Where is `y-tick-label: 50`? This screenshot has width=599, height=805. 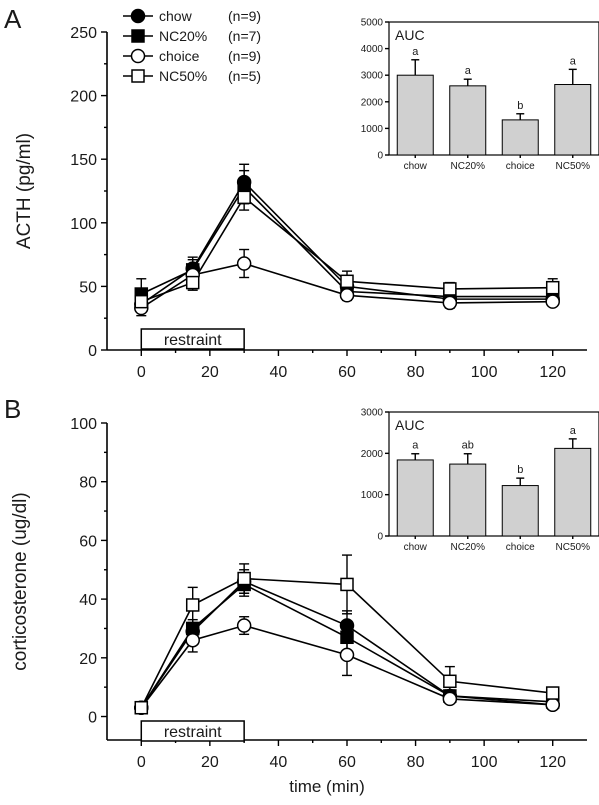
y-tick-label: 50 is located at coordinates (88, 287).